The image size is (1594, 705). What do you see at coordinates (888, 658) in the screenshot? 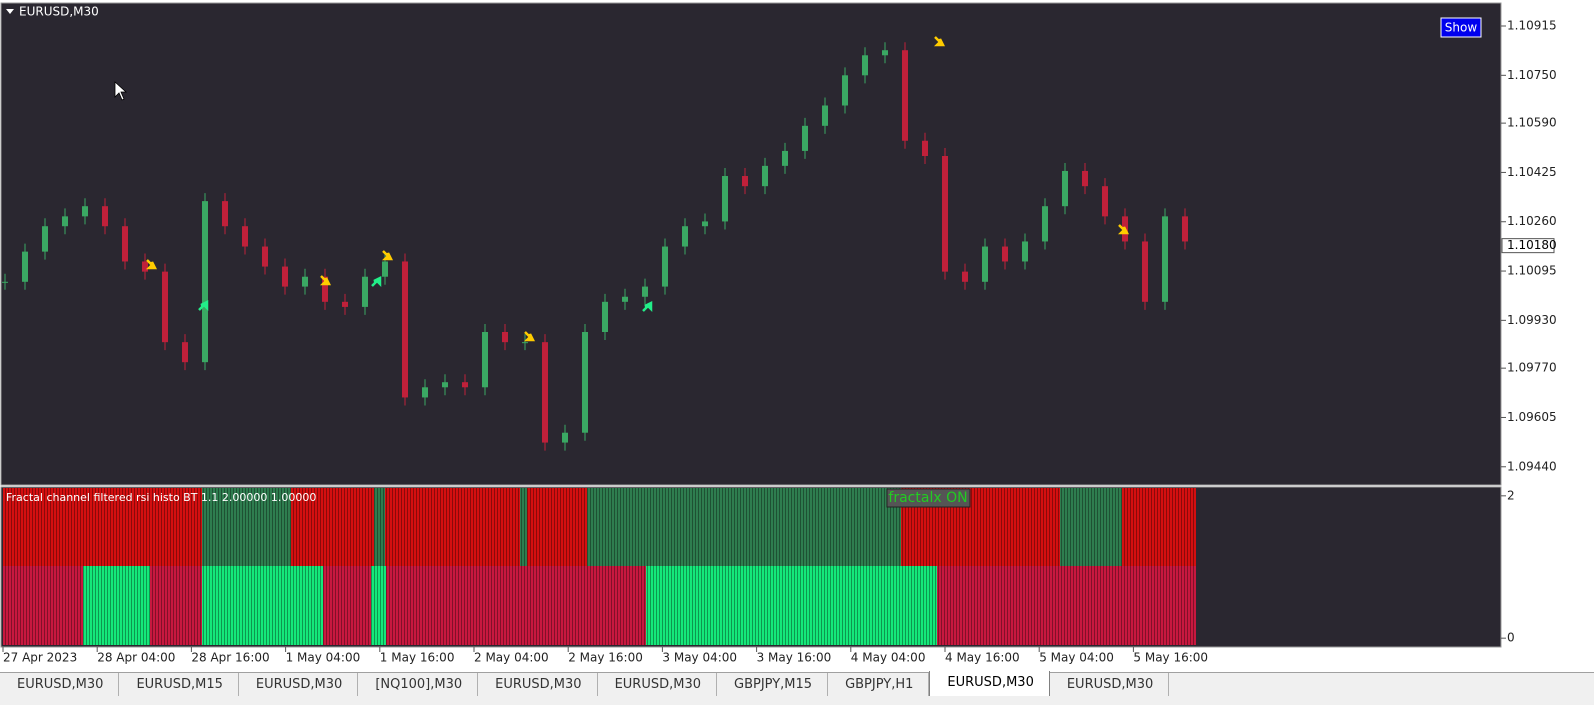
I see `time-label: 4 May 04:00` at bounding box center [888, 658].